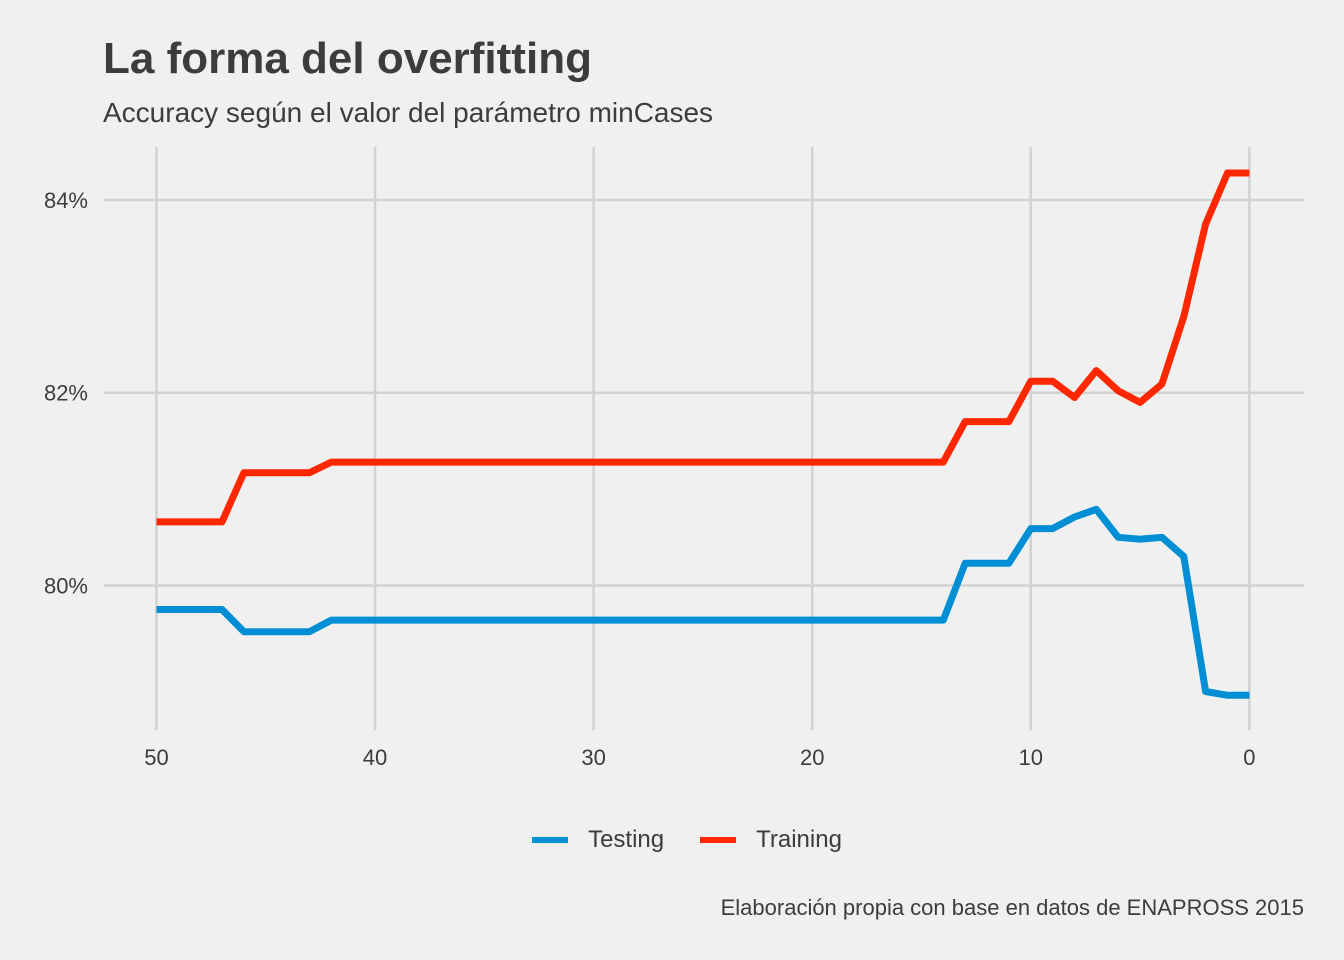  Describe the element at coordinates (812, 757) in the screenshot. I see `x-tick-label: 20` at that location.